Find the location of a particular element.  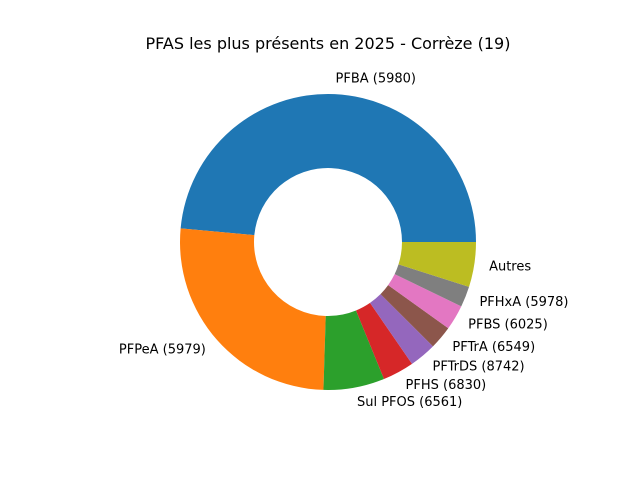

slice-label-autres: Autres is located at coordinates (510, 267).